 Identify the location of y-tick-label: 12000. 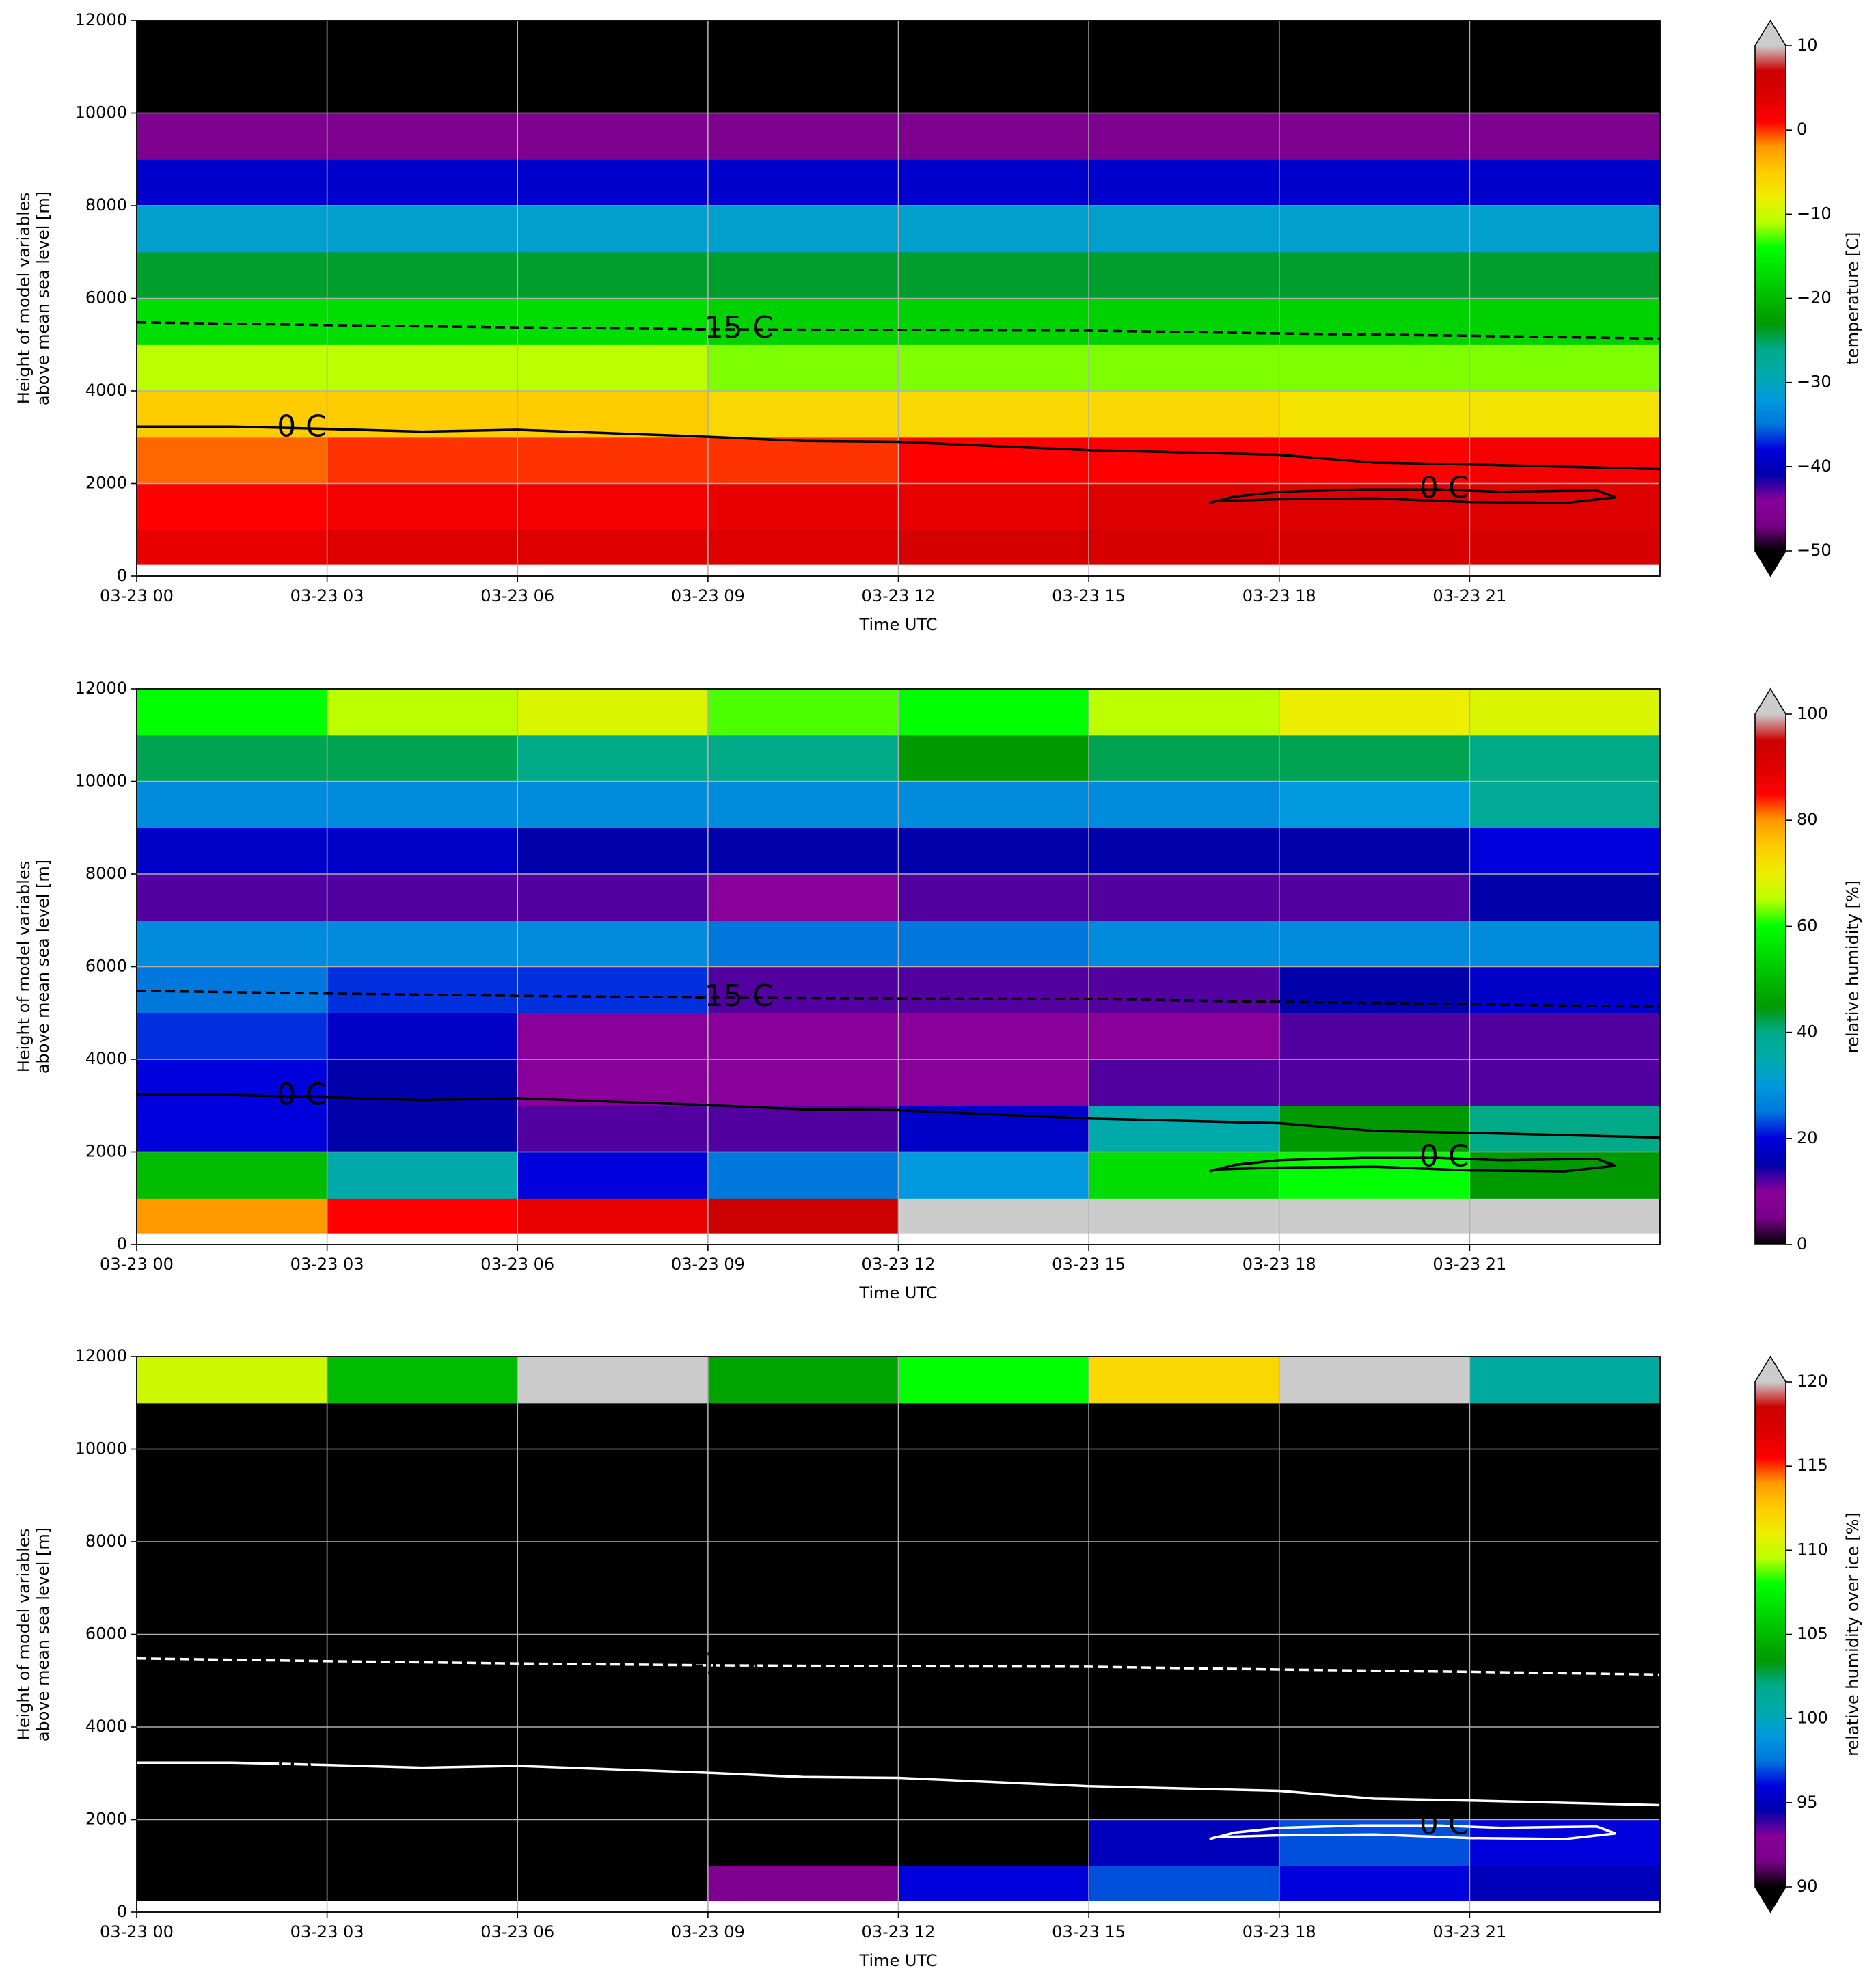
(101, 689).